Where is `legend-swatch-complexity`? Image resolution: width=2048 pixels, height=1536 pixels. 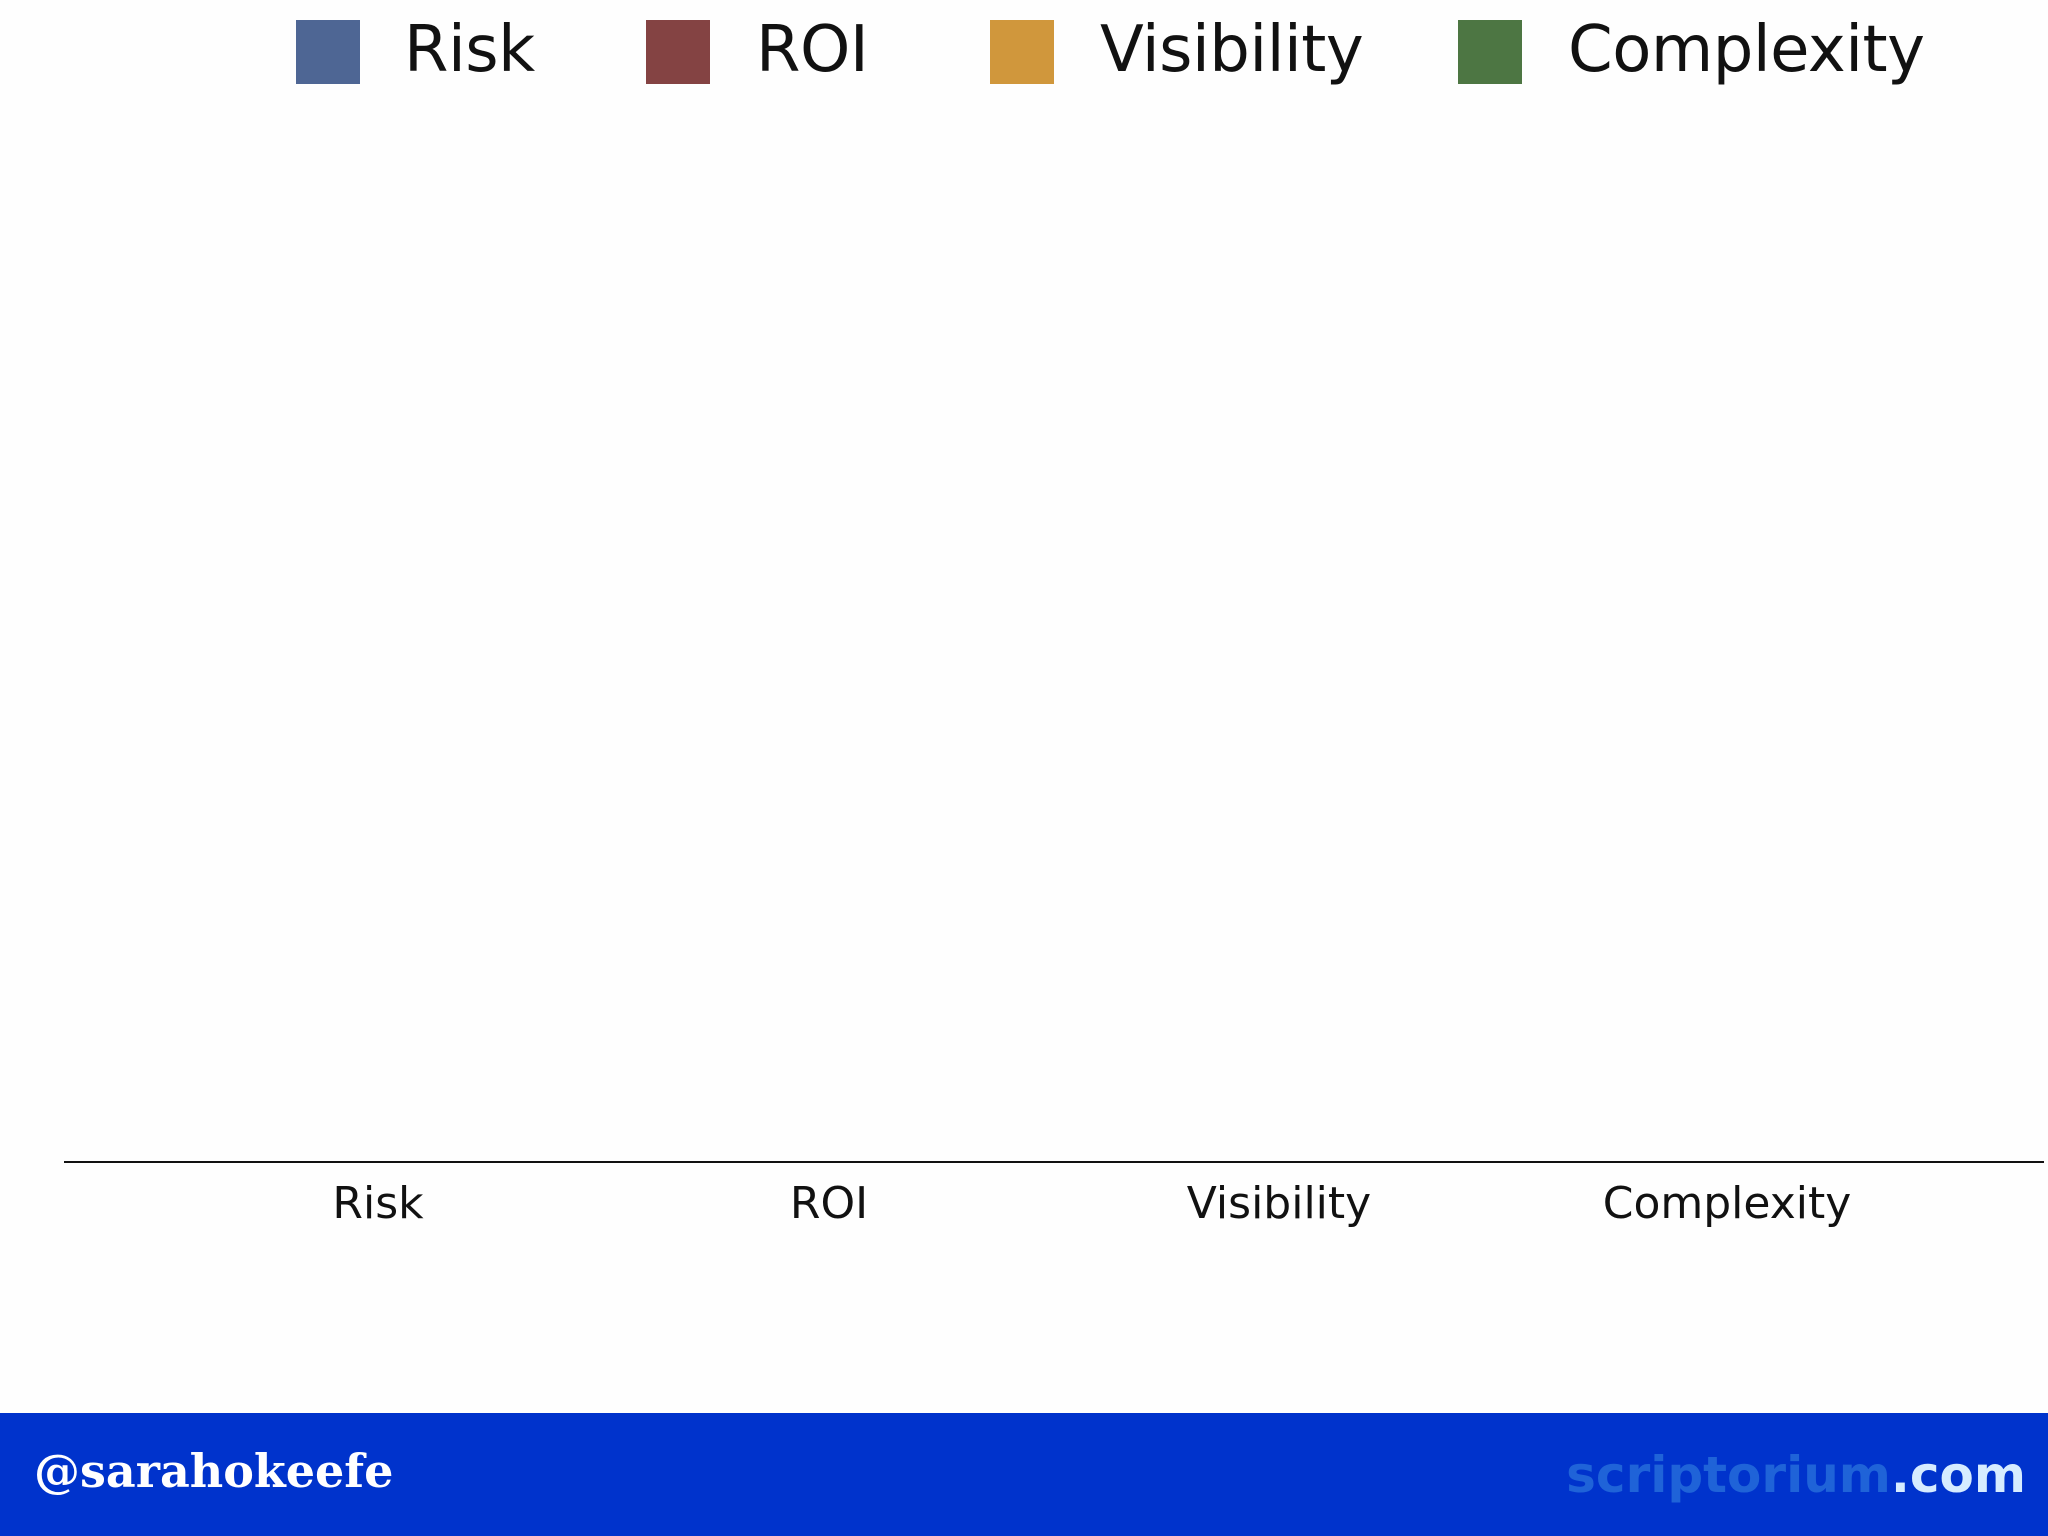
legend-swatch-complexity is located at coordinates (1490, 52).